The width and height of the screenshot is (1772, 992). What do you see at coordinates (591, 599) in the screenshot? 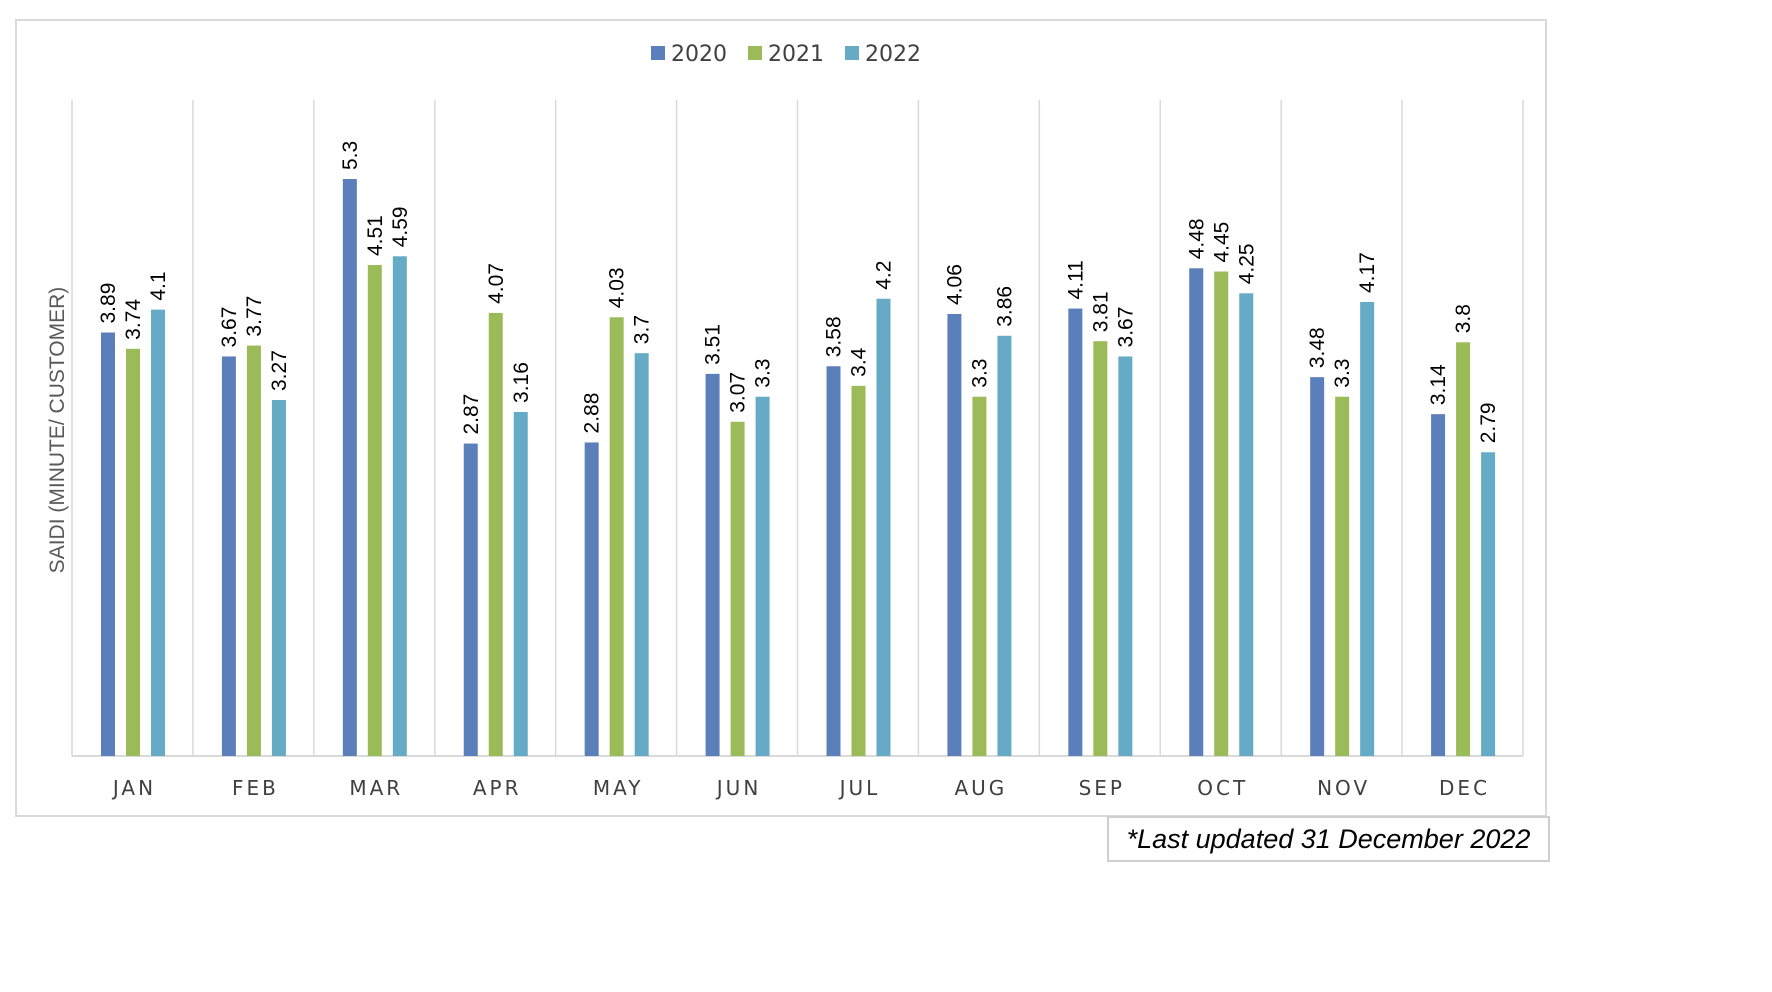
I see `bar-2020-may` at bounding box center [591, 599].